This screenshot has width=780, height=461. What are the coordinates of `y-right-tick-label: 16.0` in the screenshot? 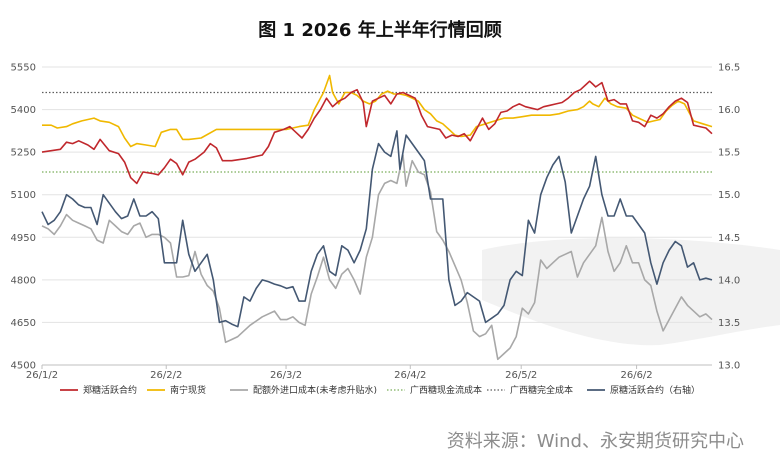 It's located at (729, 110).